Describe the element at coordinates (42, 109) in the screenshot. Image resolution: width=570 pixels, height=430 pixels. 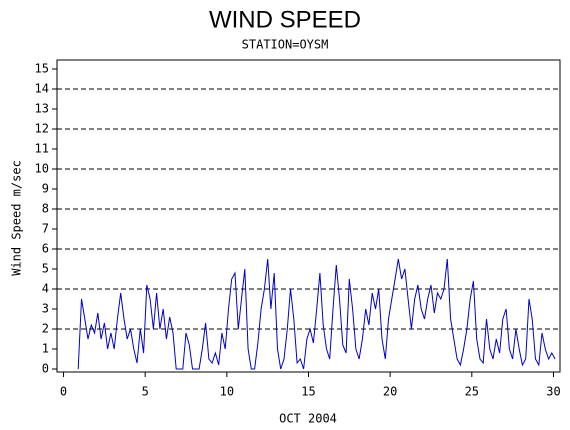
I see `y-tick-label: 13` at that location.